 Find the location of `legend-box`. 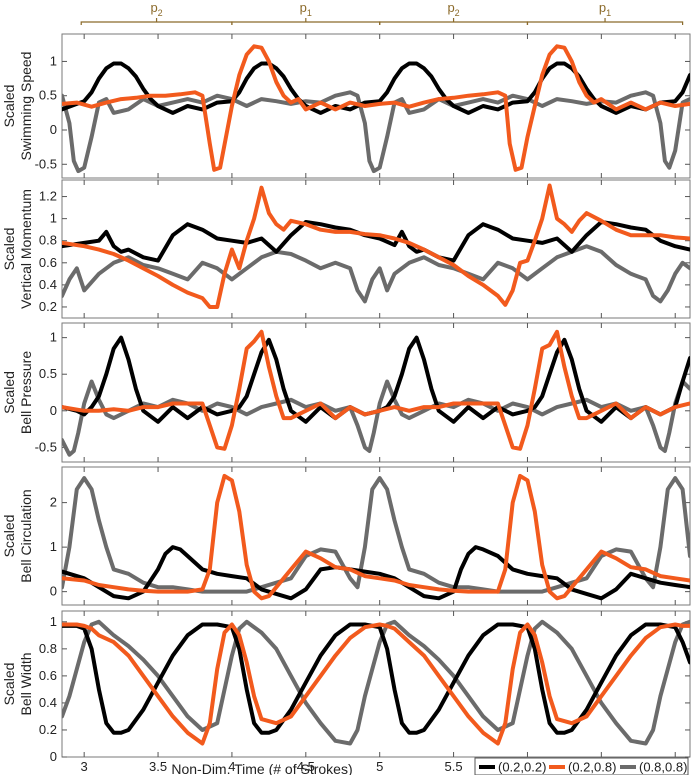

legend-box is located at coordinates (581, 766).